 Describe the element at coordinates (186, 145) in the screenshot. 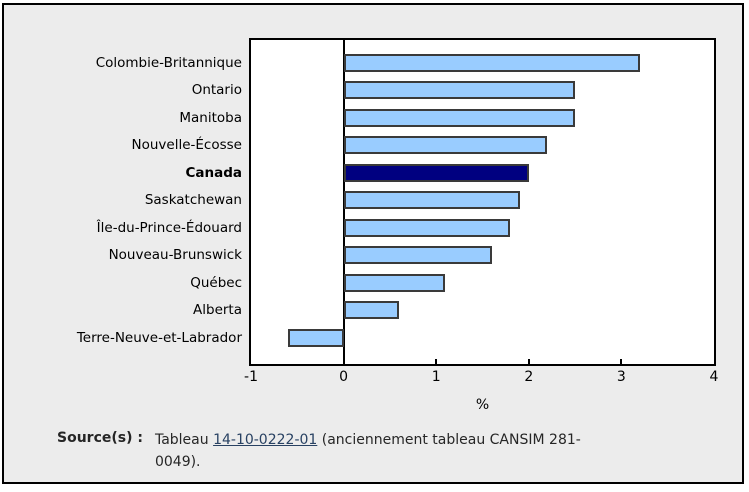

I see `category-label: Nouvelle-Écosse` at that location.